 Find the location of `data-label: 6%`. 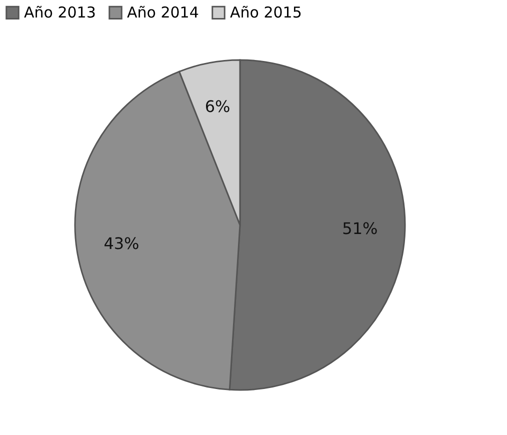

data-label: 6% is located at coordinates (217, 106).